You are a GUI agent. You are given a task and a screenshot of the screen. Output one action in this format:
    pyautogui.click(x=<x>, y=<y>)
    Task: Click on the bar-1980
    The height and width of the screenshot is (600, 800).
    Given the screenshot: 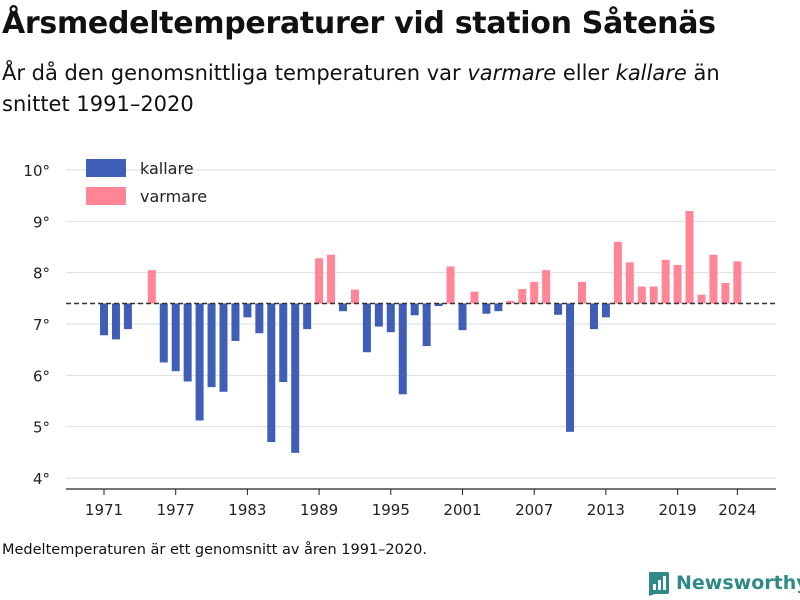 What is the action you would take?
    pyautogui.click(x=211, y=345)
    